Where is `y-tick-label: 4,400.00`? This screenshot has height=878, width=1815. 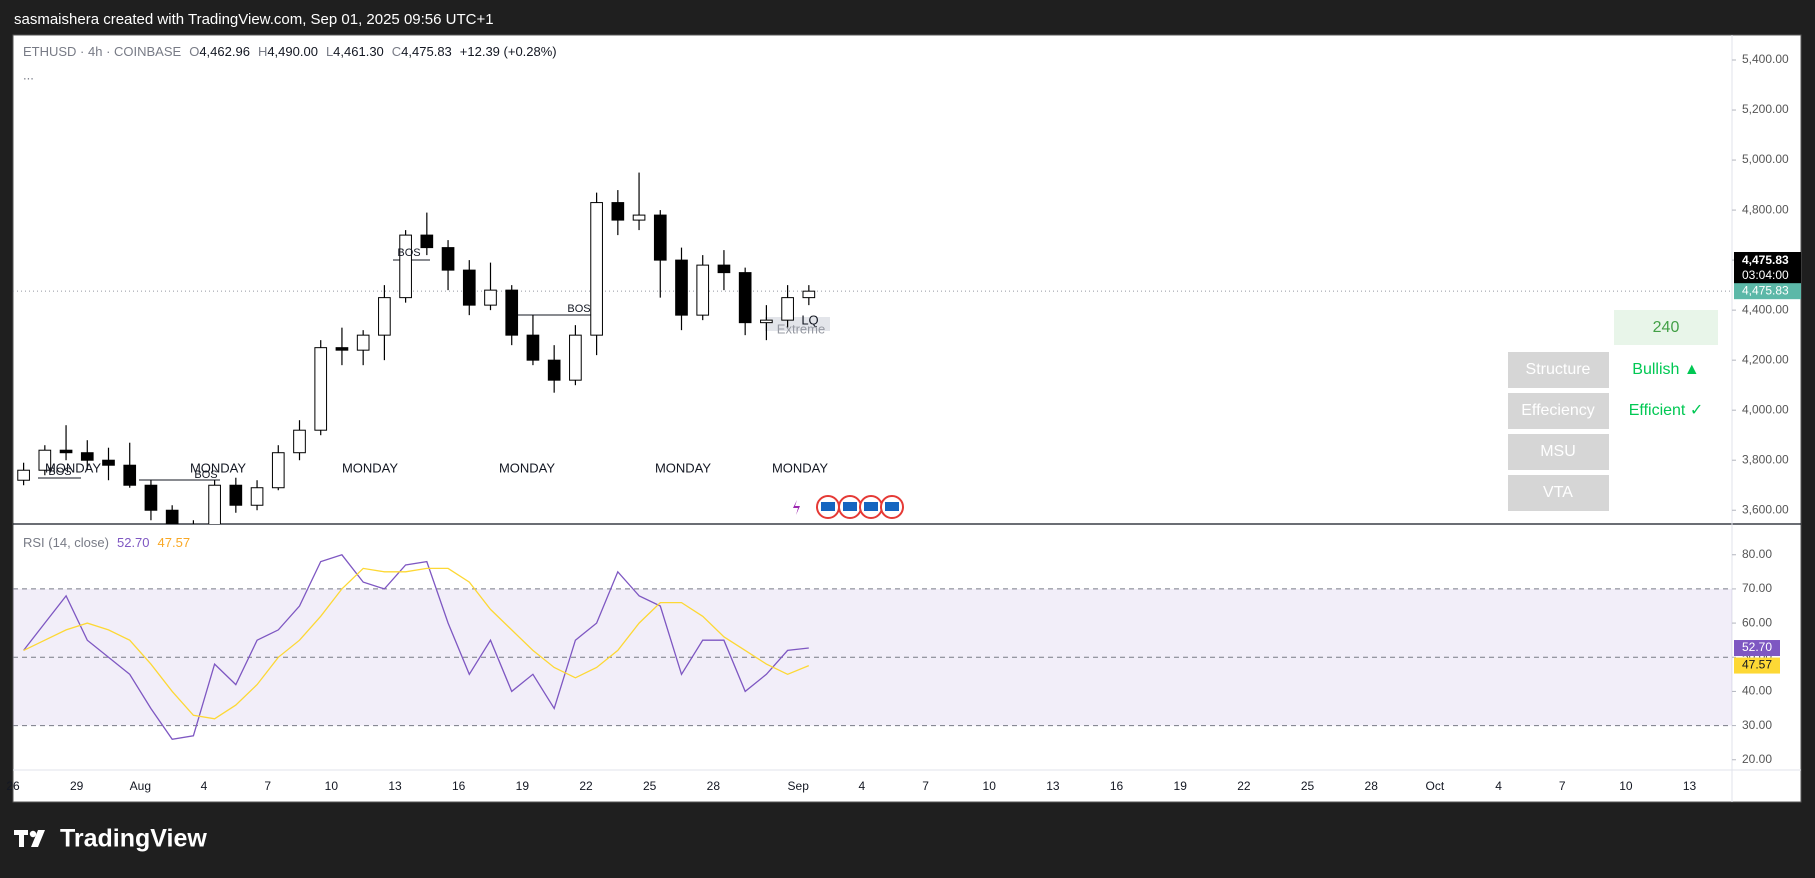
y-tick-label: 4,400.00 is located at coordinates (1765, 309).